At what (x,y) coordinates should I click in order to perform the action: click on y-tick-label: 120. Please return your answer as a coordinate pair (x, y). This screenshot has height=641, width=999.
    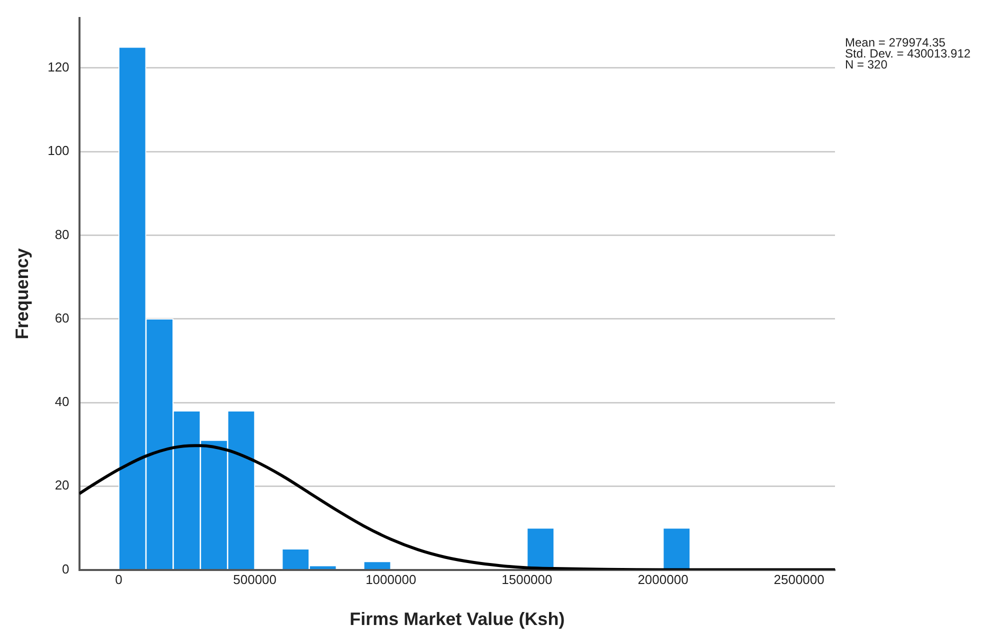
    Looking at the image, I should click on (59, 67).